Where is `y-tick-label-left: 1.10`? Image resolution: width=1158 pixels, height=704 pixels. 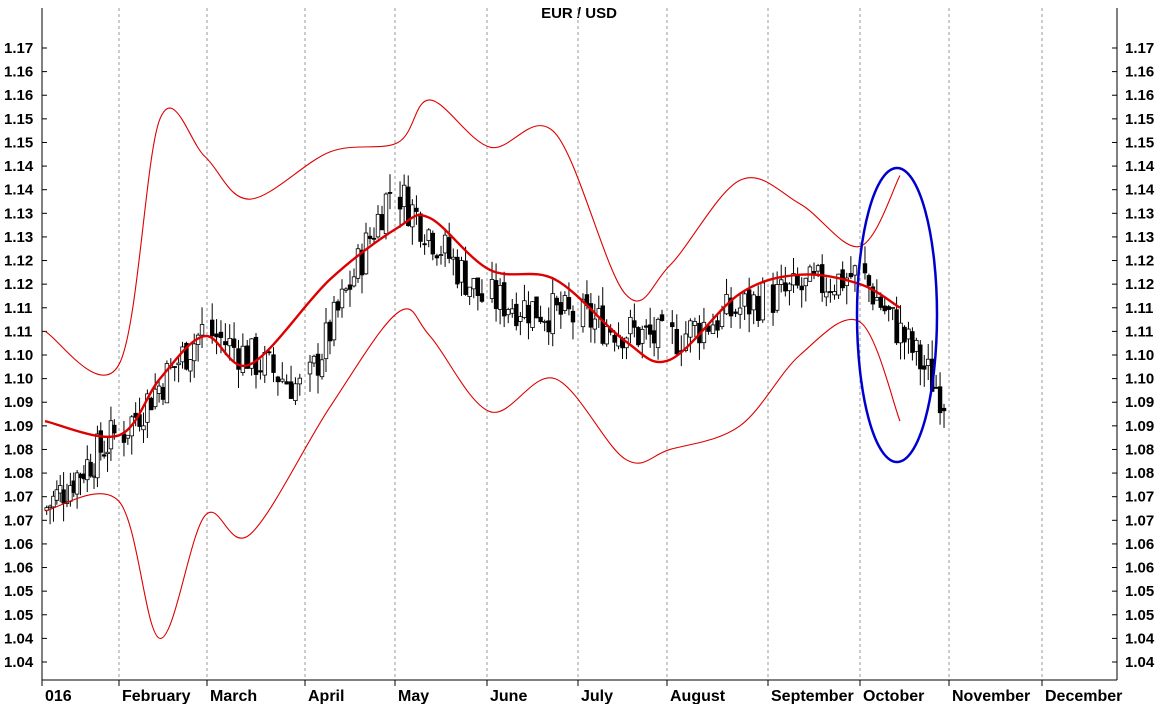 y-tick-label-left: 1.10 is located at coordinates (18, 379).